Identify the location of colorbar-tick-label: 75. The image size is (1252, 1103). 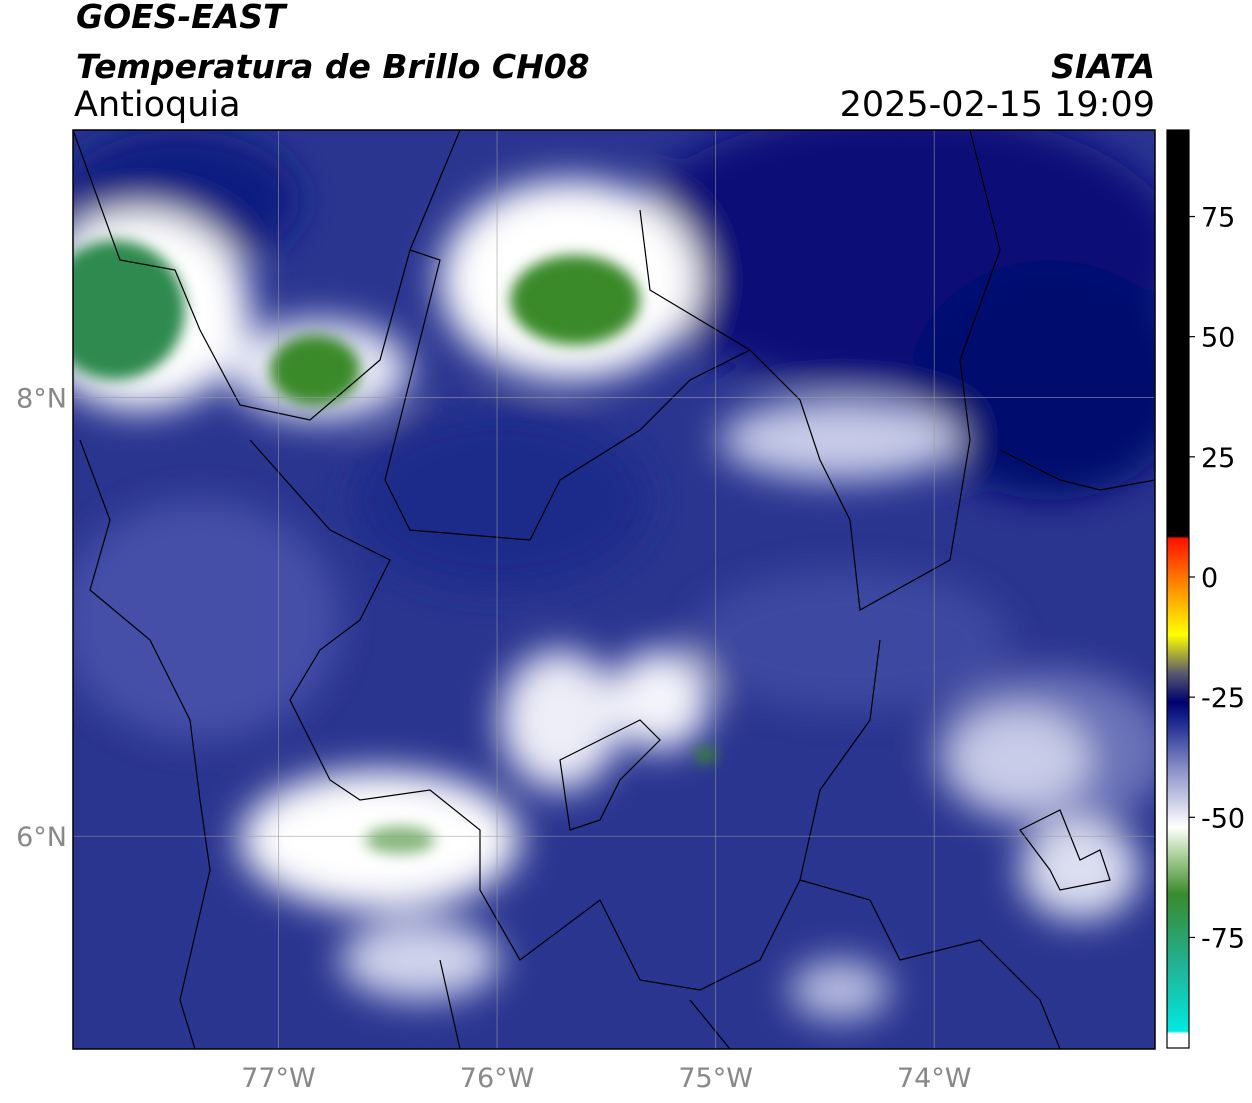
(1218, 218).